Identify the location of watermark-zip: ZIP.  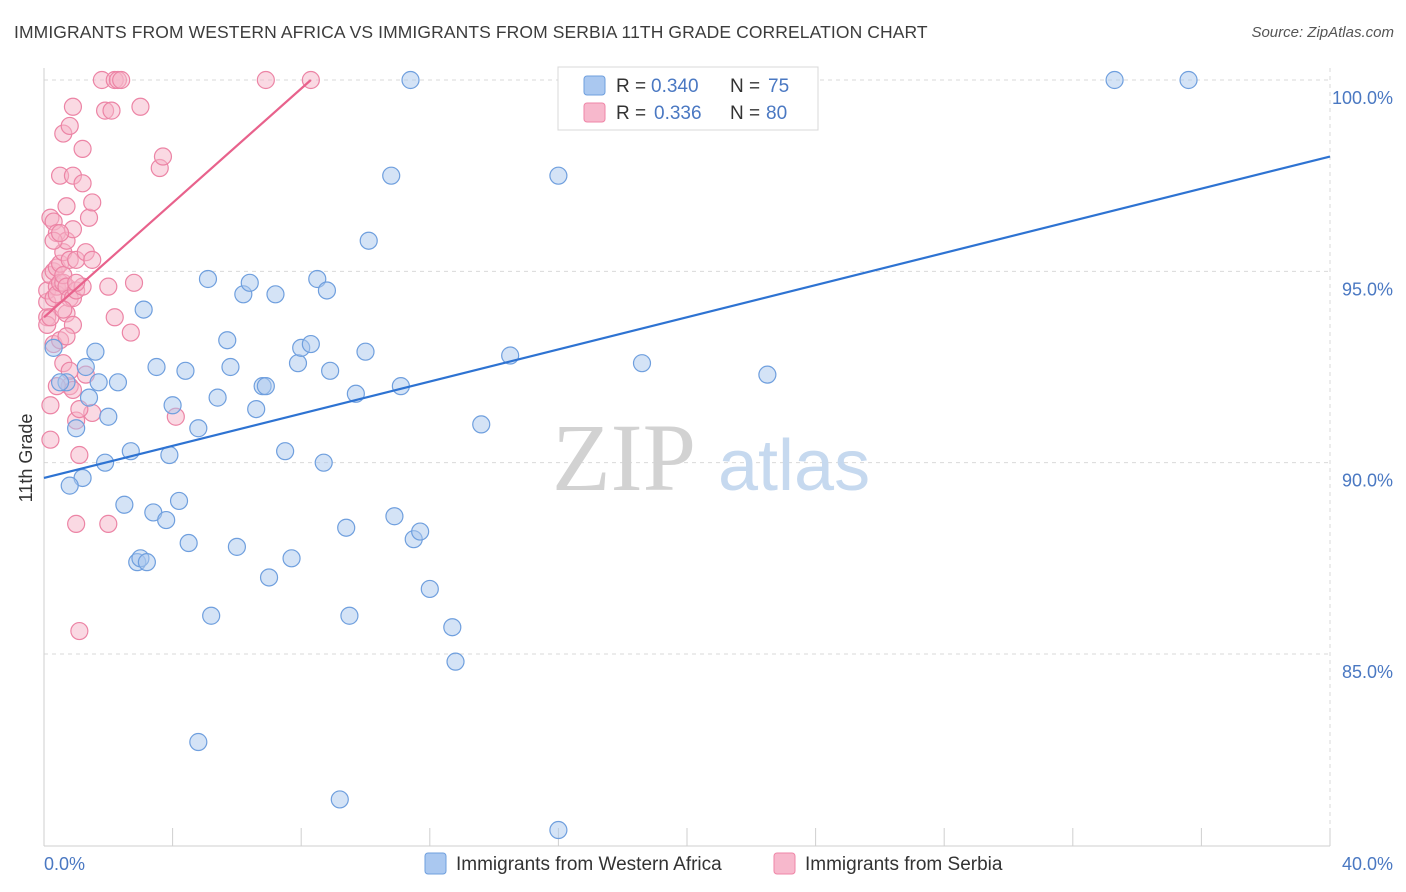
(624, 457).